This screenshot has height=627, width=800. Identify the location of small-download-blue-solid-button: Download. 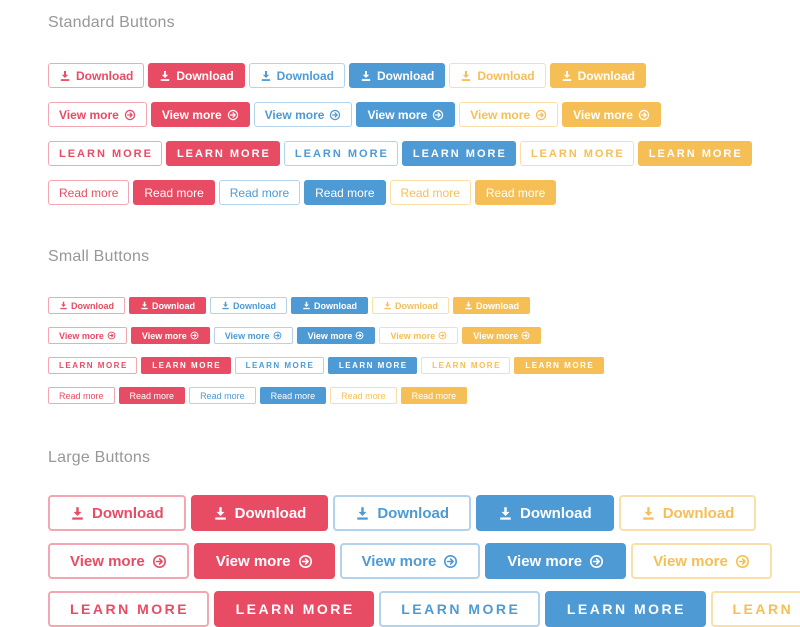
(329, 305).